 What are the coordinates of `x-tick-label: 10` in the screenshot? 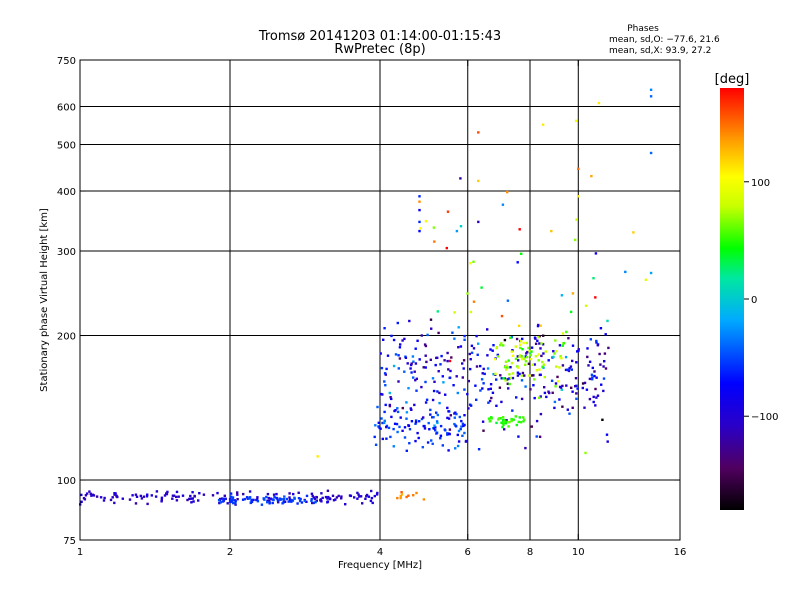 It's located at (578, 552).